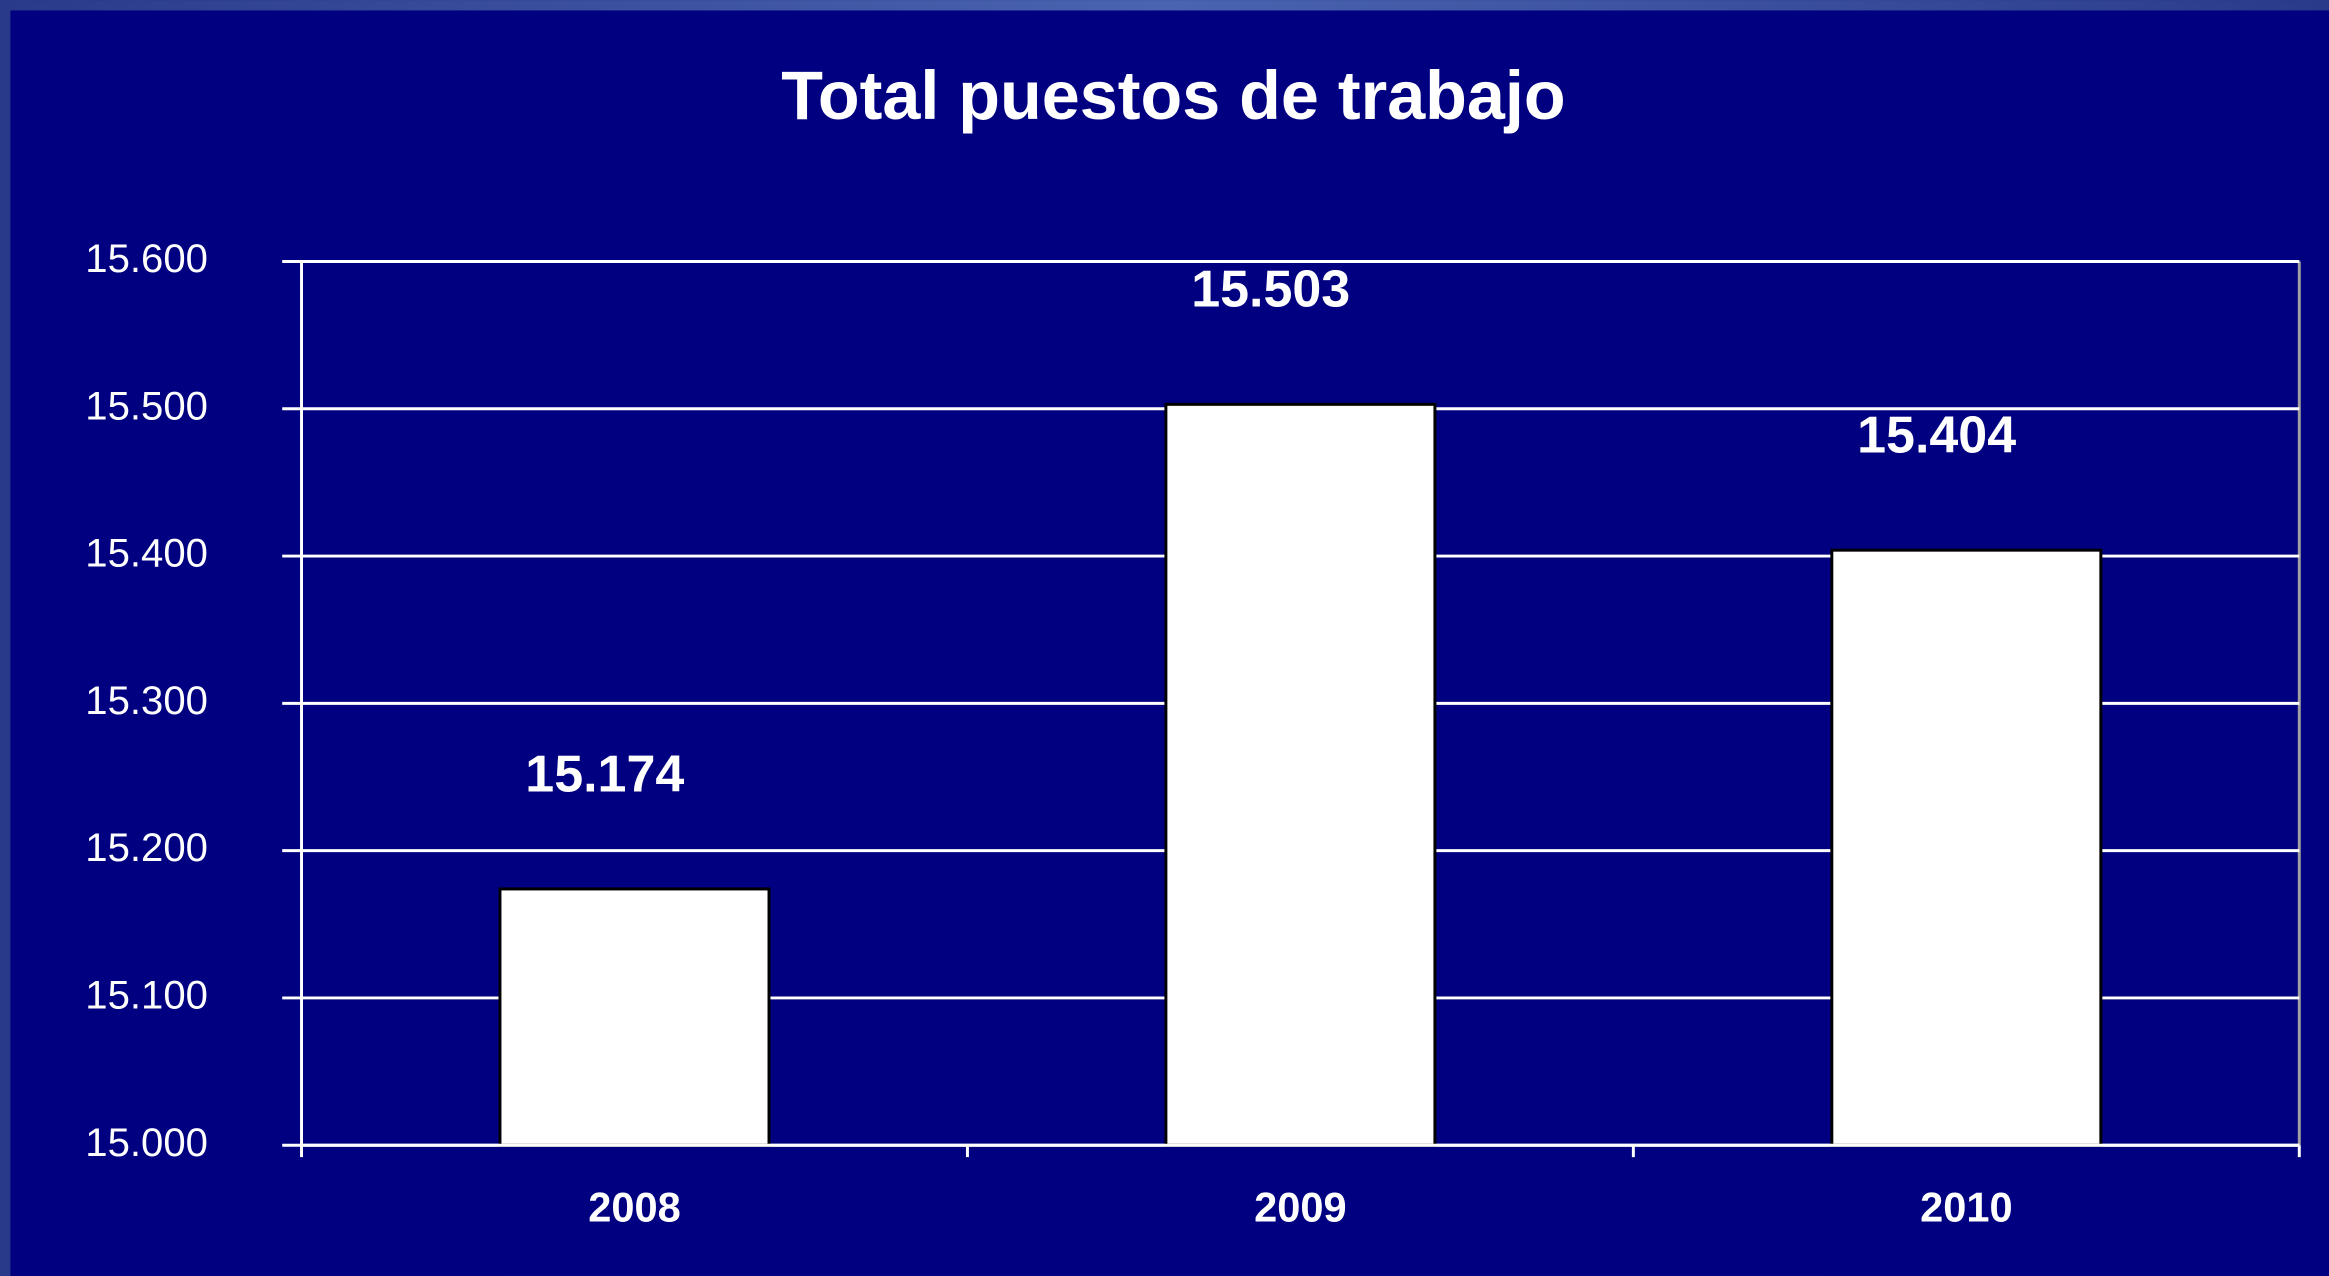 This screenshot has width=2329, height=1276. Describe the element at coordinates (1300, 1207) in the screenshot. I see `x-tick-label: 2009` at that location.